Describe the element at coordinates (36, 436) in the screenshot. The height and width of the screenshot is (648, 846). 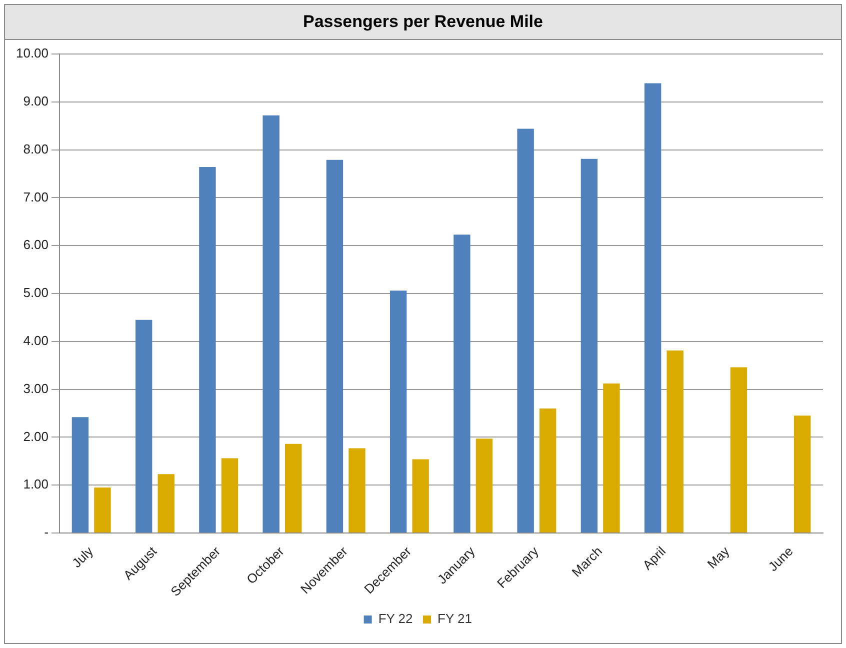
I see `y-tick-label: 2.00` at that location.